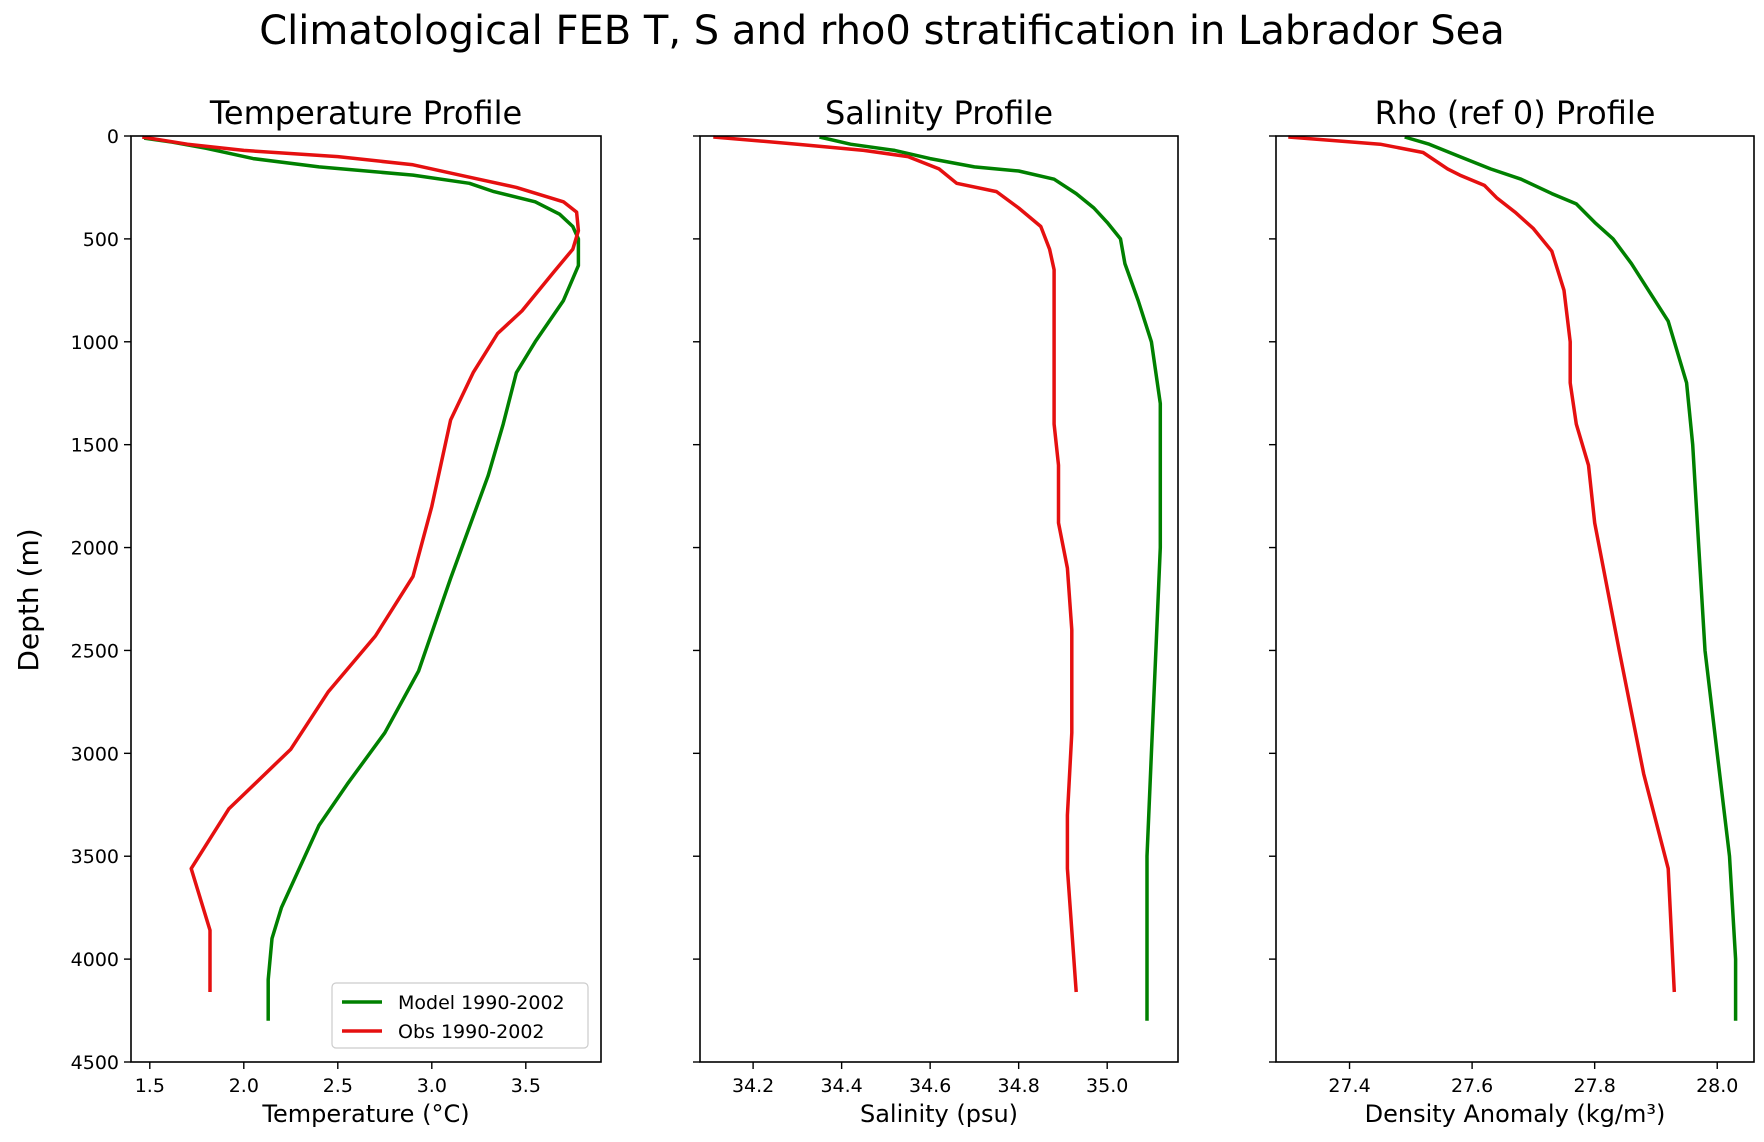  I want to click on x-tick-label: 28.0, so click(1717, 1086).